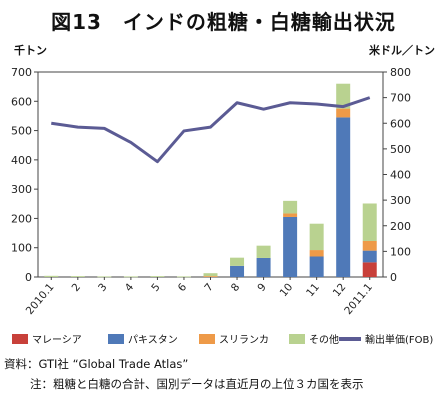  Describe the element at coordinates (244, 340) in the screenshot. I see `legend-label-srilanka: スリランカ` at that location.